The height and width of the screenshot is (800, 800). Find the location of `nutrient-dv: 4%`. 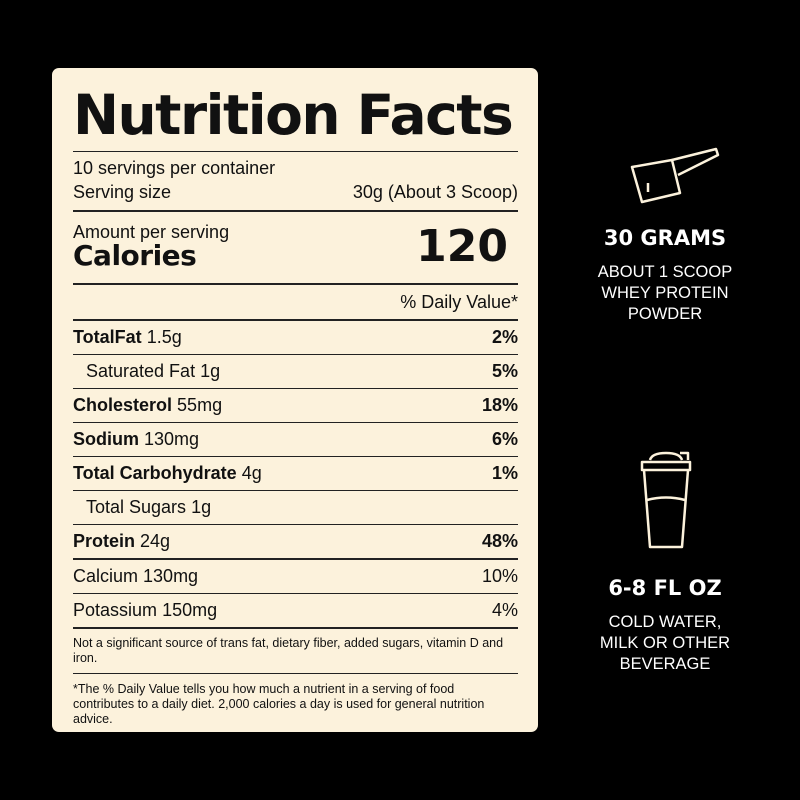

nutrient-dv: 4% is located at coordinates (504, 610).